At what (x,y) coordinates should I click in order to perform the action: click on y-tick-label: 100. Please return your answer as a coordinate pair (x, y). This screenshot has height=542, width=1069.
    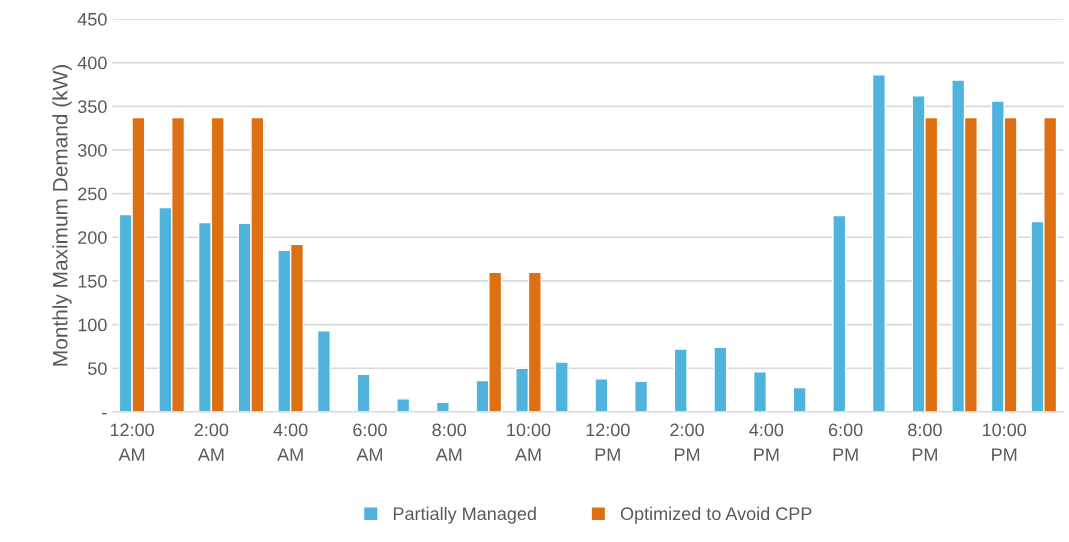
    Looking at the image, I should click on (92, 325).